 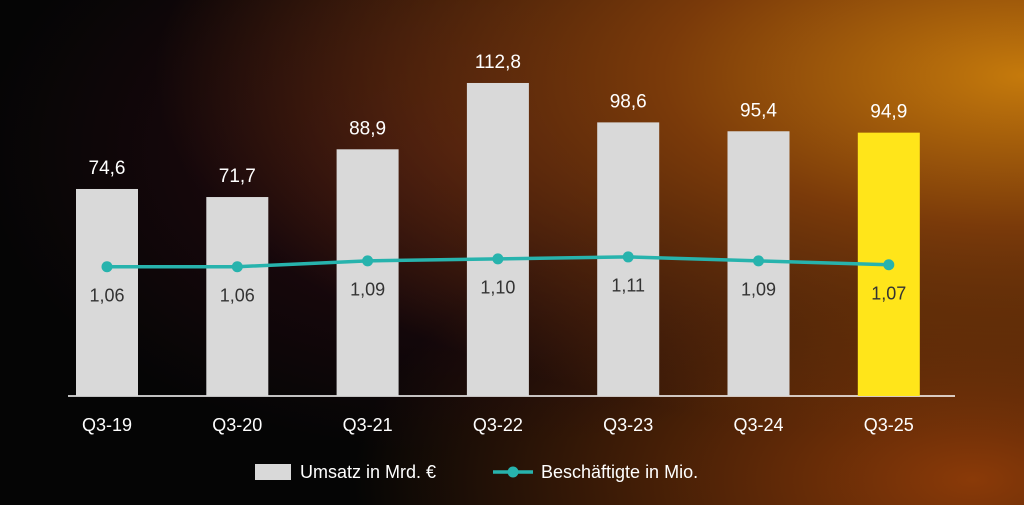 I want to click on x-tick-label: Q3-22, so click(x=498, y=425).